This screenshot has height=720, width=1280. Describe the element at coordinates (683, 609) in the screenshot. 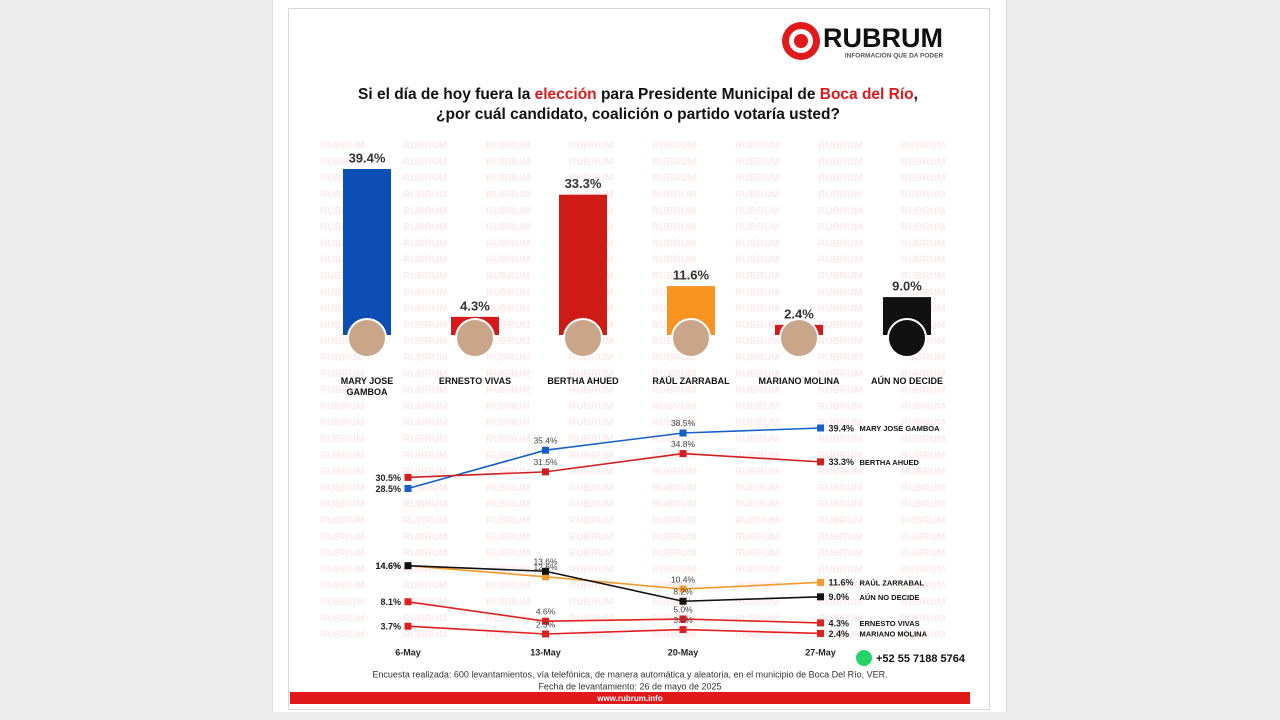

I see `value-label: 5.0%` at that location.